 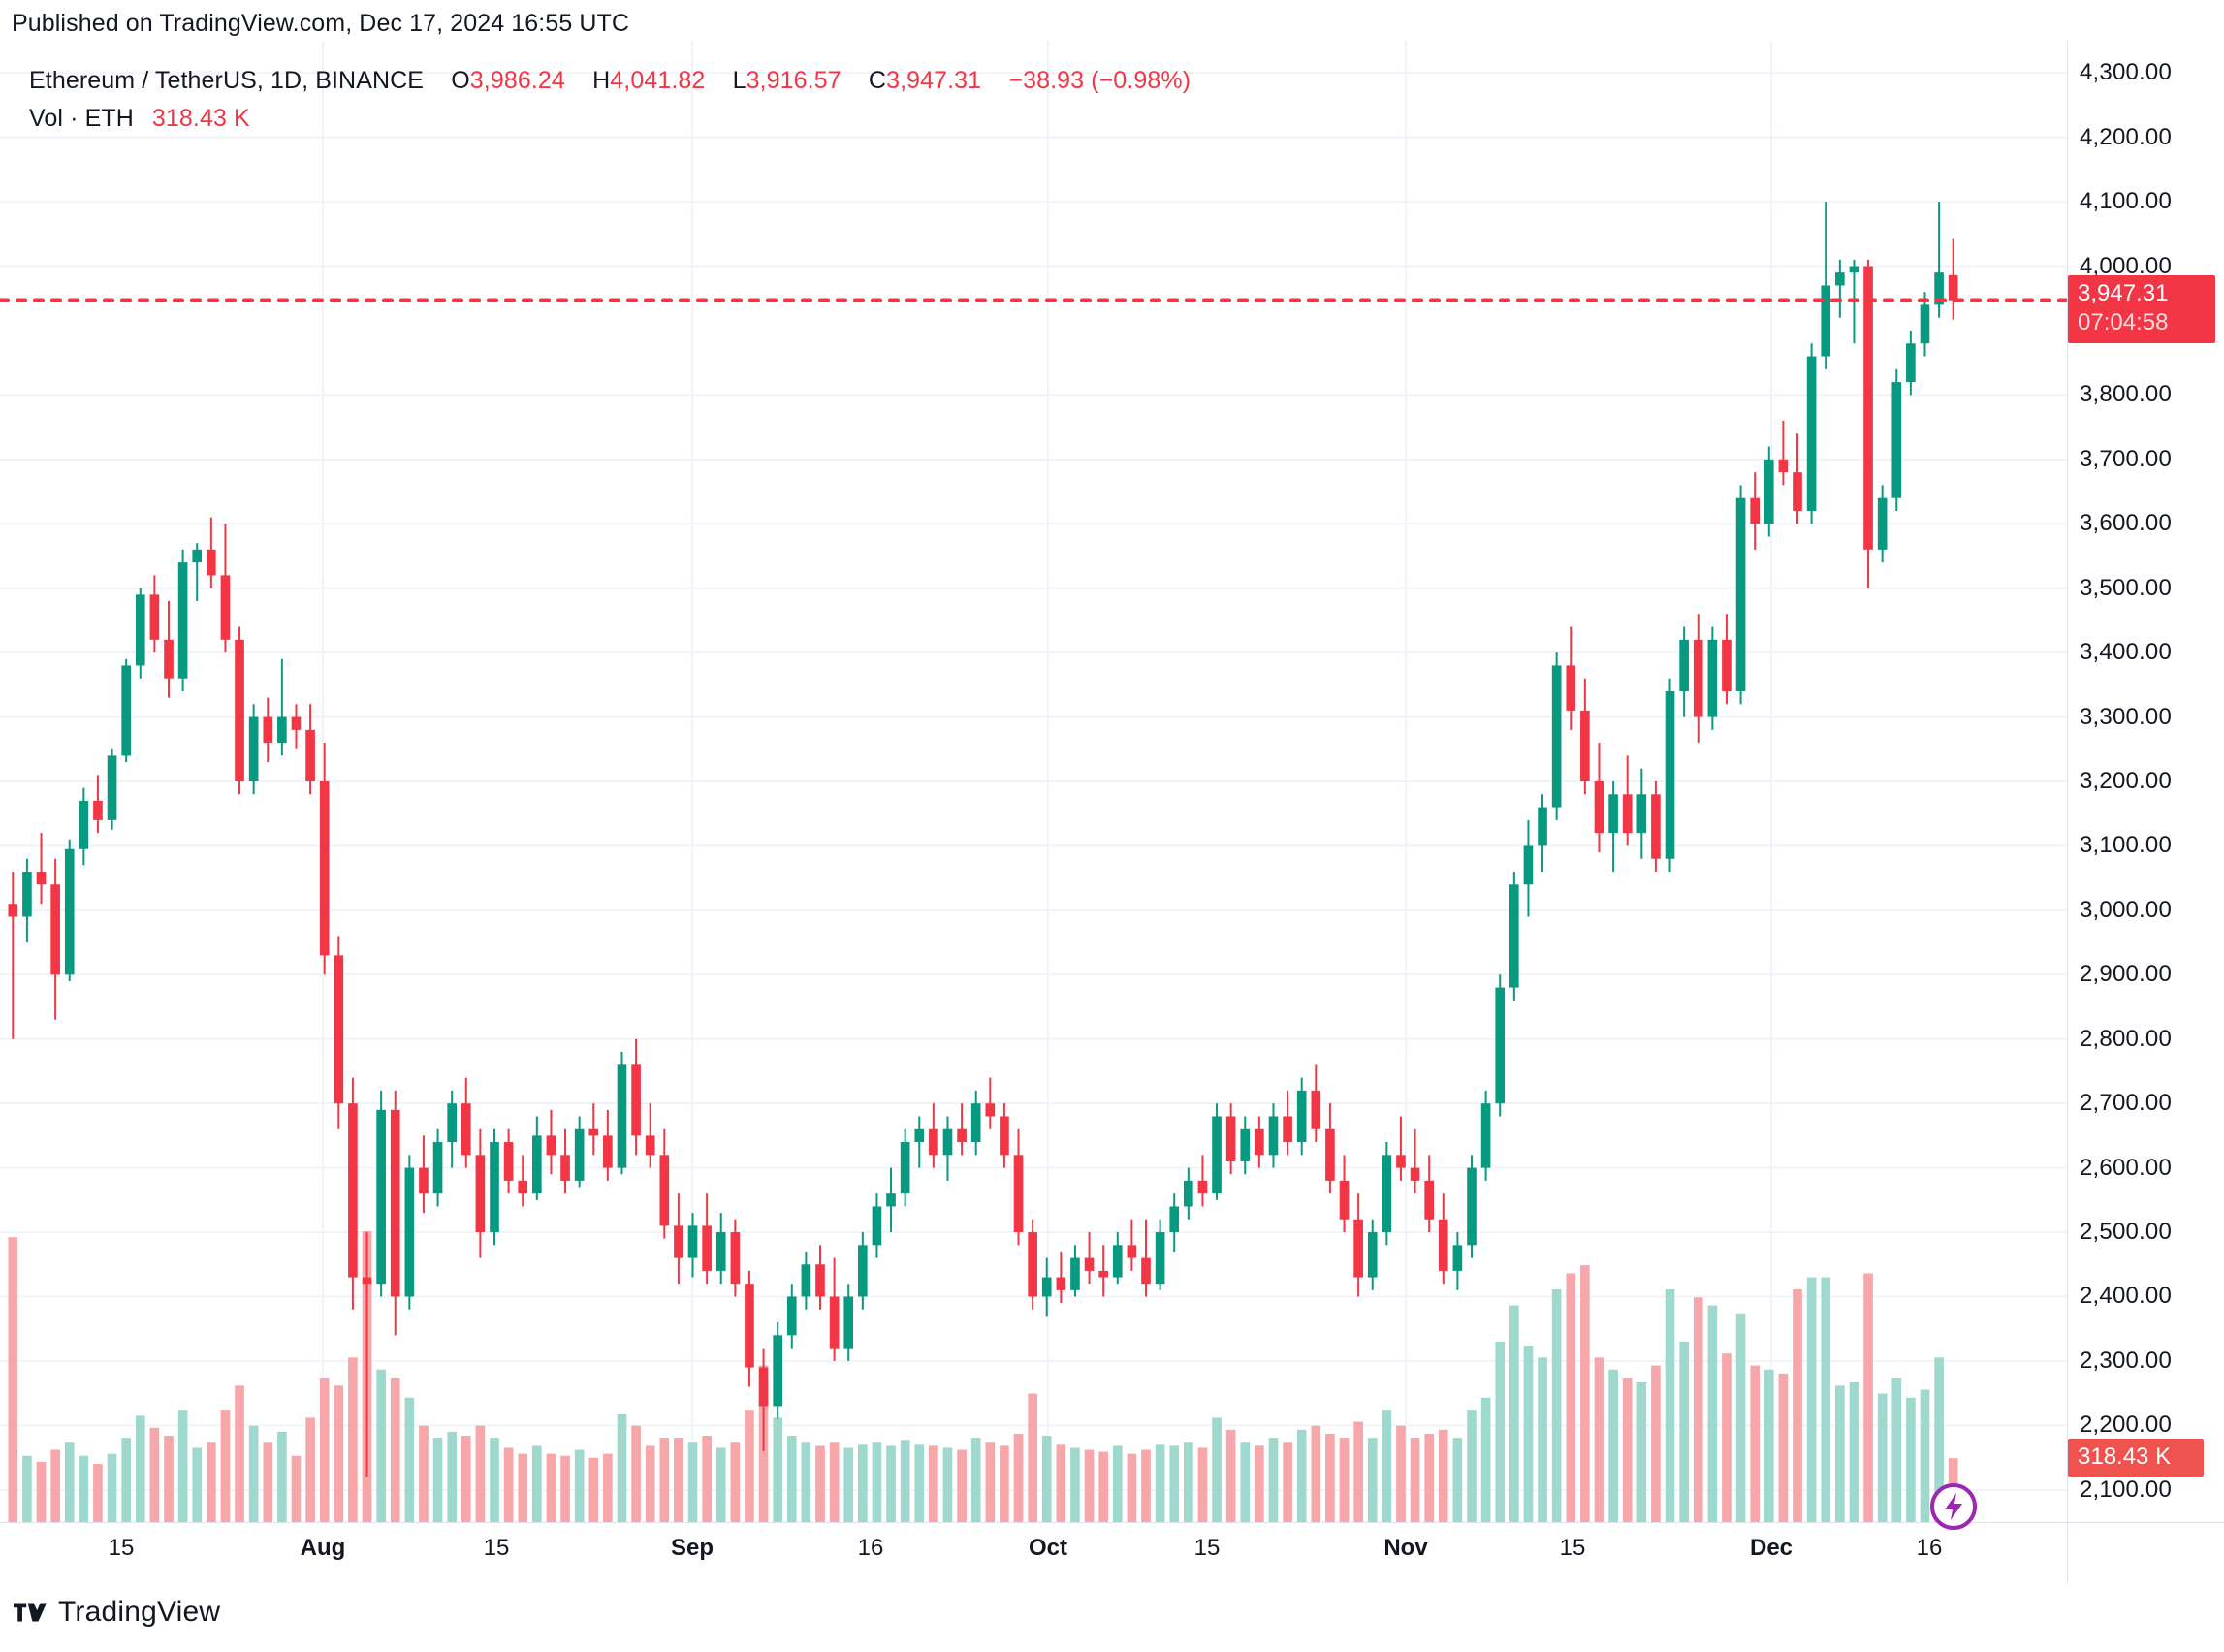 I want to click on legend-volume-value: 318.43 K, so click(x=200, y=119).